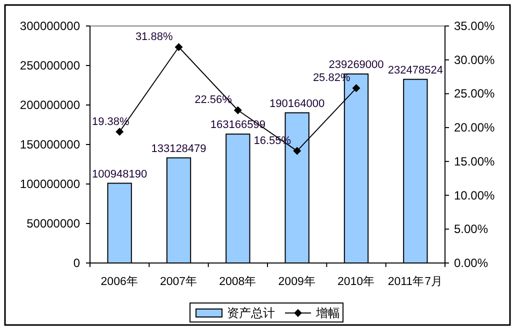  Describe the element at coordinates (415, 70) in the screenshot. I see `data-label: 232478524` at that location.